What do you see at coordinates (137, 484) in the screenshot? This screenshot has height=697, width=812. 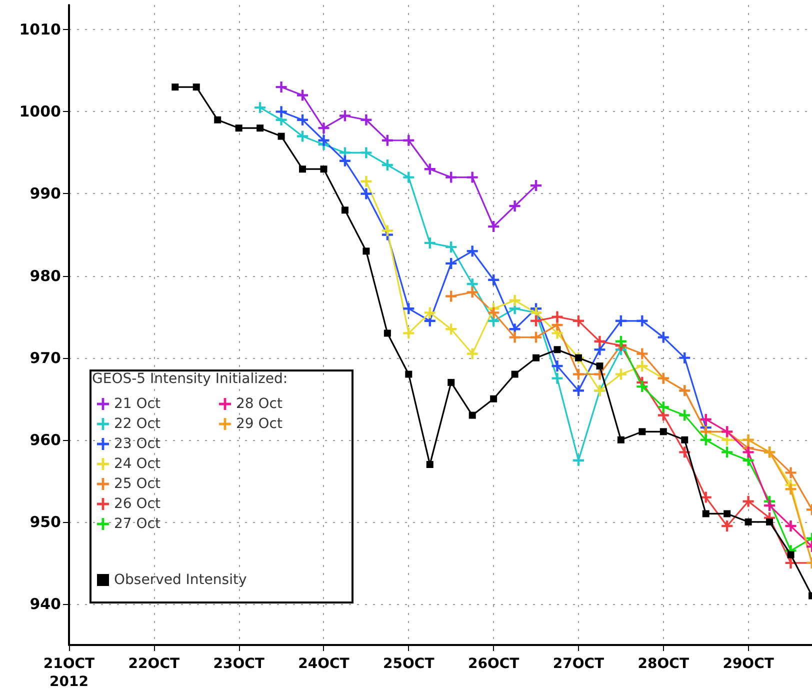 I see `legend-label: 25 Oct` at bounding box center [137, 484].